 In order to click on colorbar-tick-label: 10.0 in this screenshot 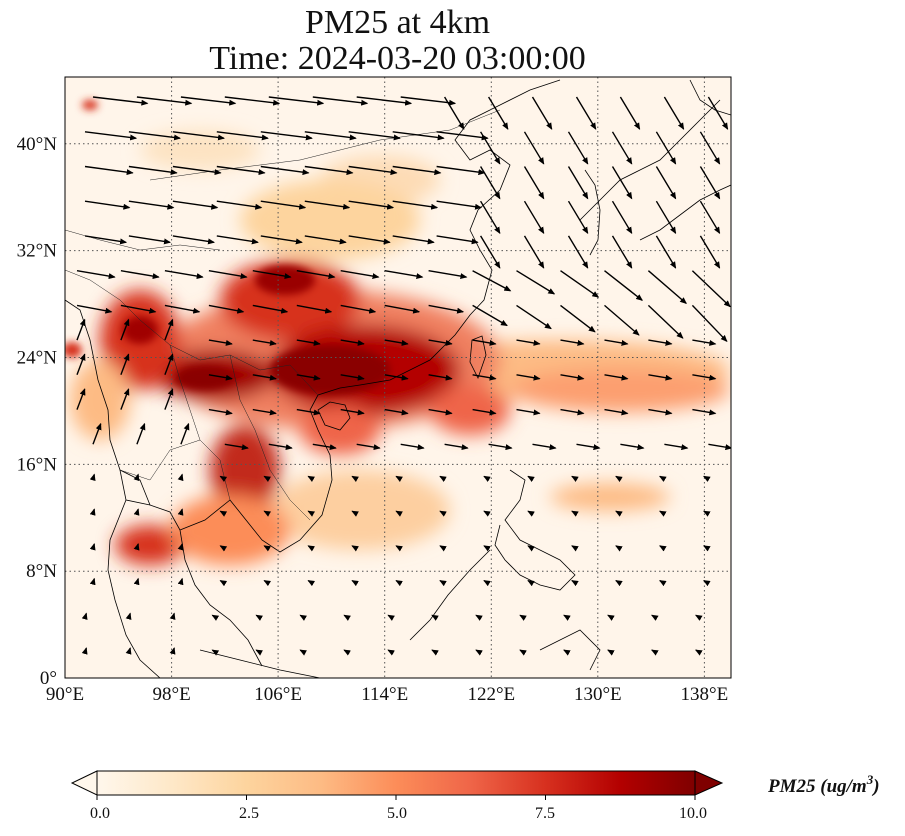, I will do `click(693, 813)`.